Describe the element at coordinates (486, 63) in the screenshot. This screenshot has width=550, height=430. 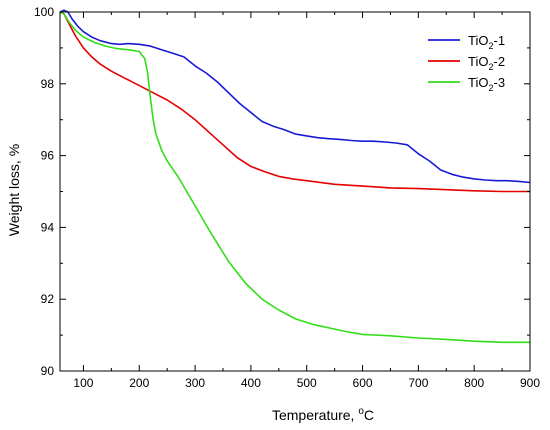
I see `legend-label-2: TiO2-2` at that location.